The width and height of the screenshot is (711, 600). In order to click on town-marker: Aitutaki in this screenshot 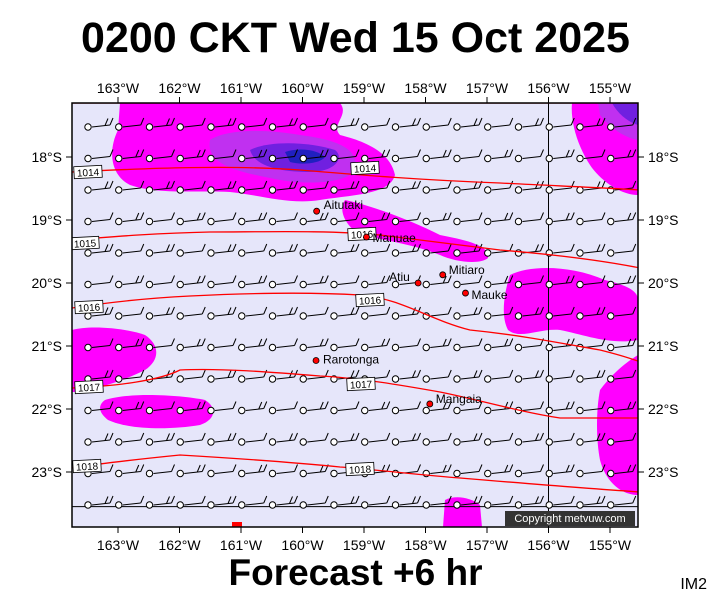, I will do `click(338, 206)`.